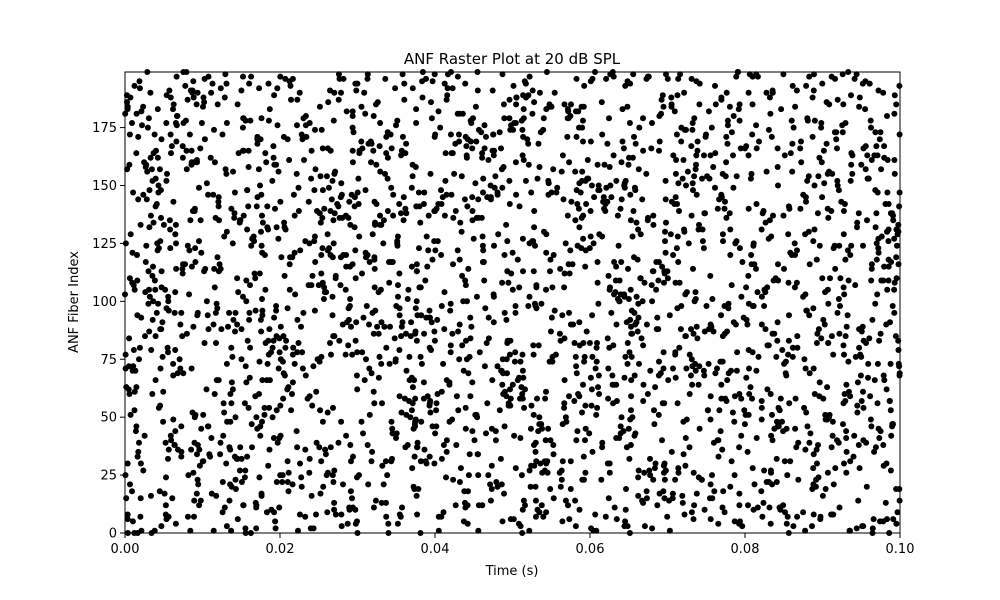  Describe the element at coordinates (125, 549) in the screenshot. I see `x-tick-label: 0.00` at that location.